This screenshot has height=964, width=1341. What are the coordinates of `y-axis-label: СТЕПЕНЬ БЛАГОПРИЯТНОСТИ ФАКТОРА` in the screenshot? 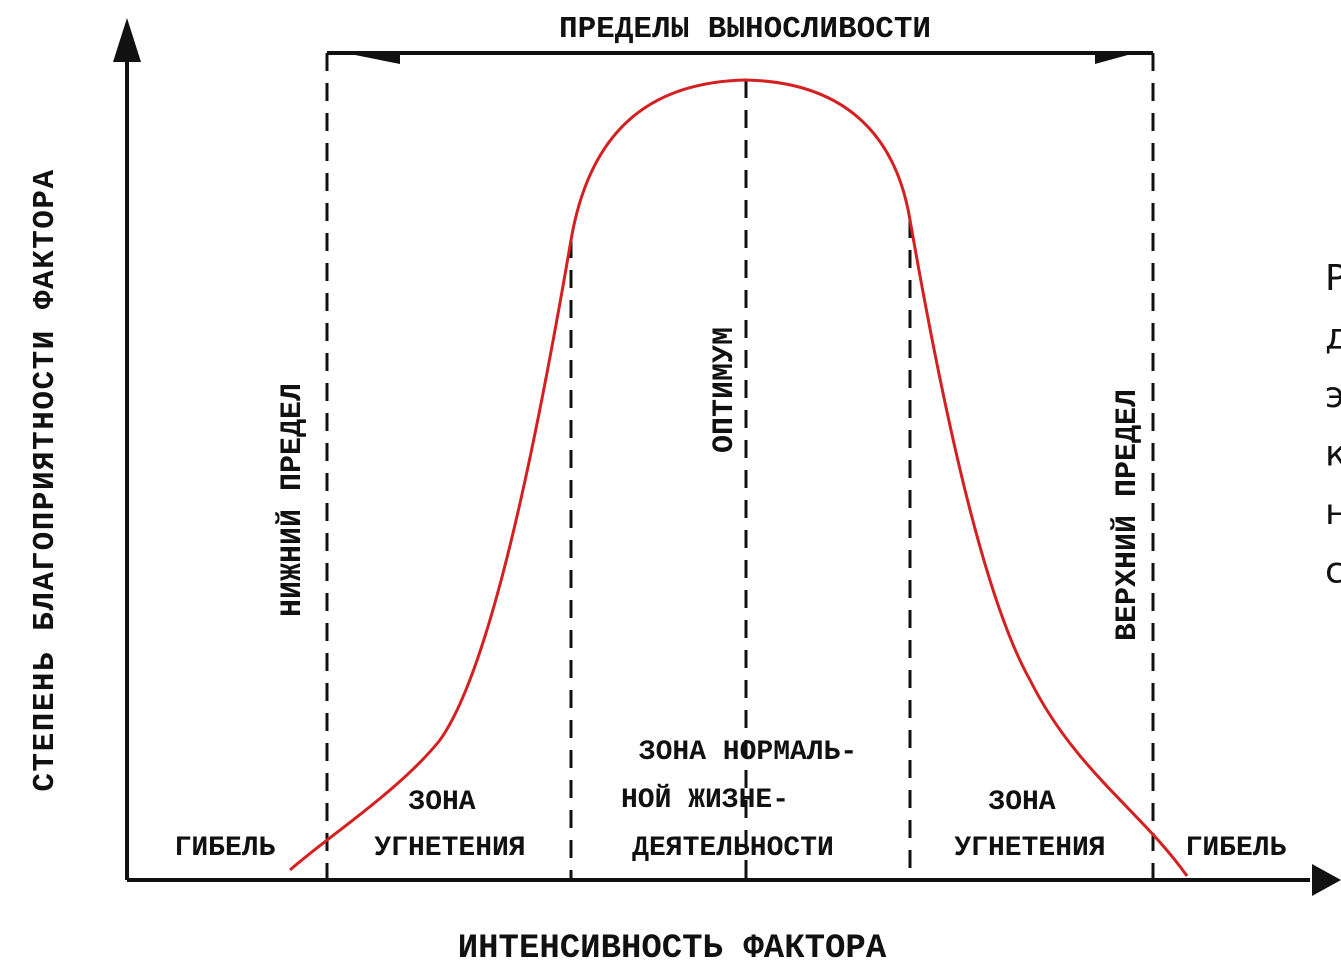 It's located at (45, 479).